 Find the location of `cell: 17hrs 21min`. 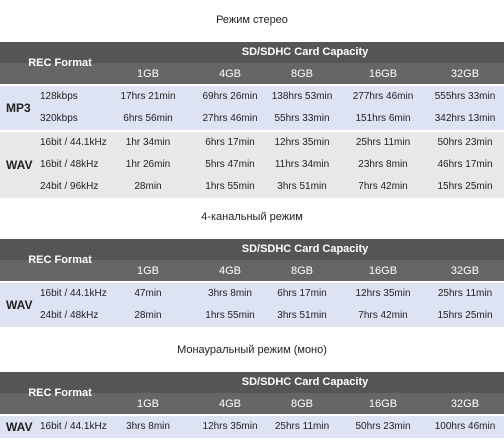

cell: 17hrs 21min is located at coordinates (148, 96).